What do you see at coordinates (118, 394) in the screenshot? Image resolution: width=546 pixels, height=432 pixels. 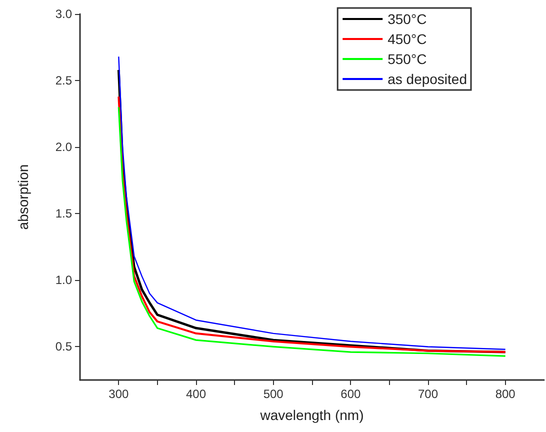 I see `x-tick-label: 300` at bounding box center [118, 394].